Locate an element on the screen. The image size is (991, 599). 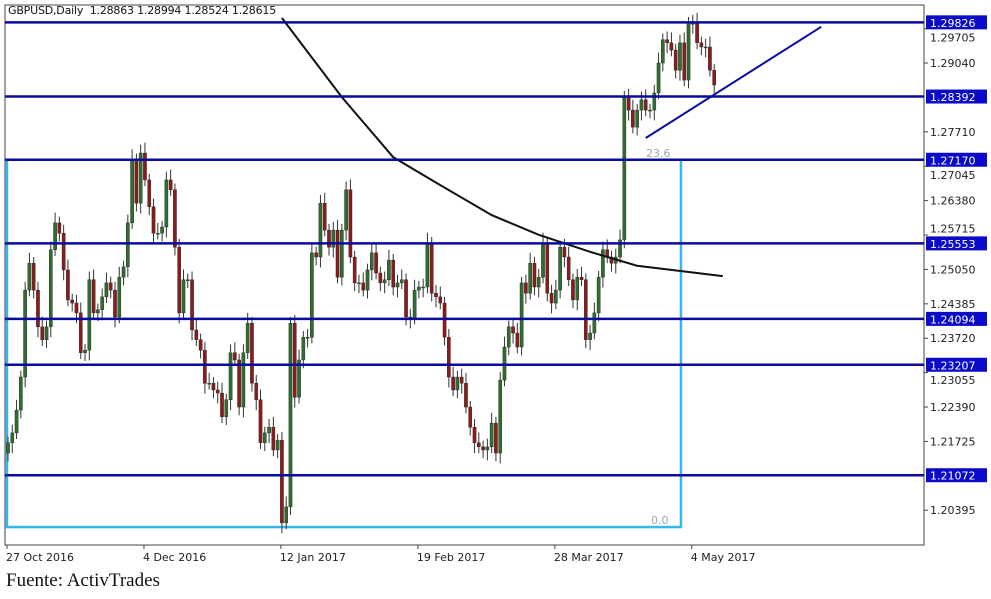
fib-level-label: 23.6 is located at coordinates (658, 153).